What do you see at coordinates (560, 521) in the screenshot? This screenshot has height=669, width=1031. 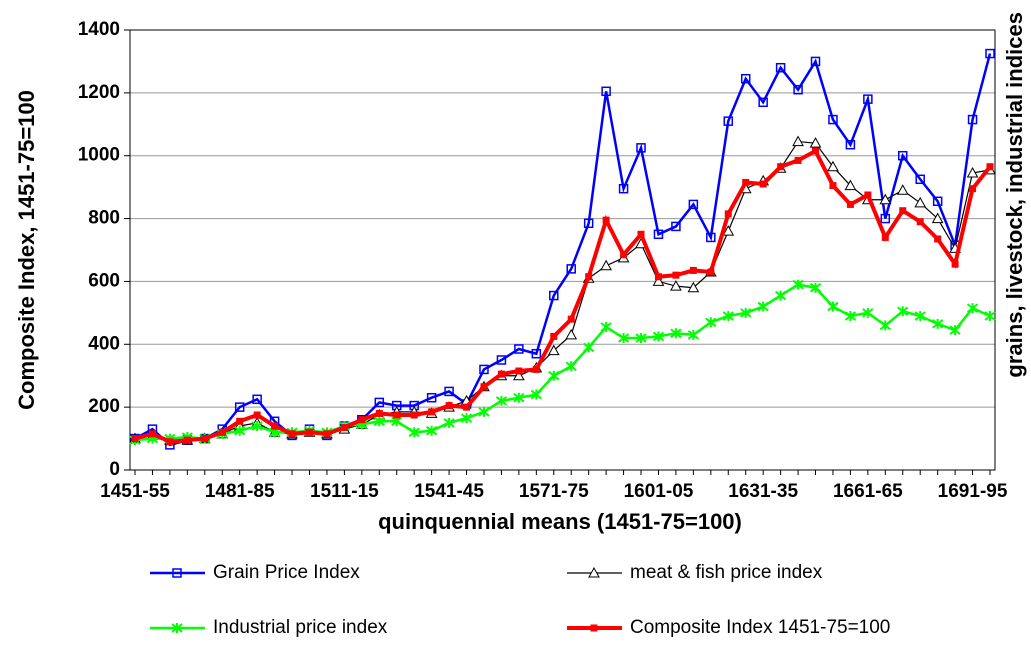 I see `x-axis-title: quinquennial means (1451-75=100)` at bounding box center [560, 521].